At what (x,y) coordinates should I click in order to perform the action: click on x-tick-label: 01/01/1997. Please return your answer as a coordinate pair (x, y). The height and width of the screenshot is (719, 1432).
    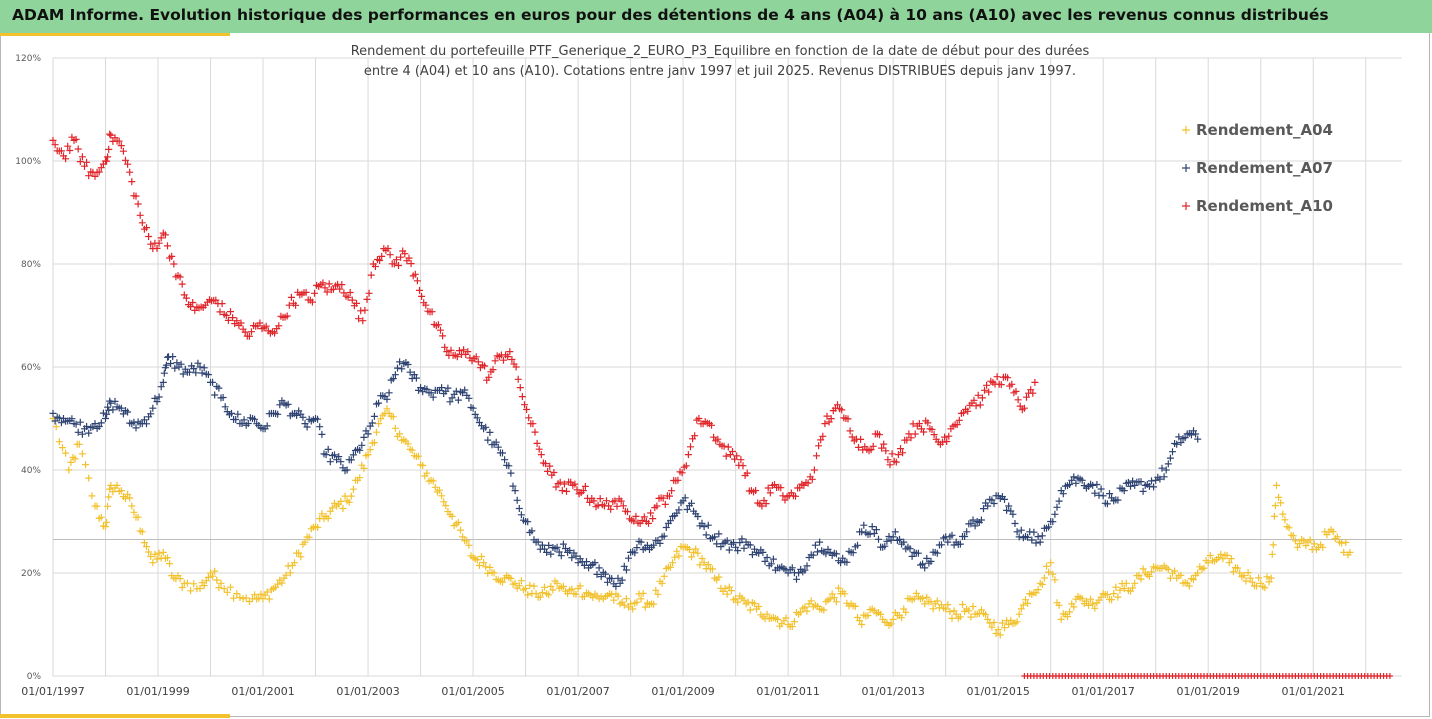
    Looking at the image, I should click on (52, 691).